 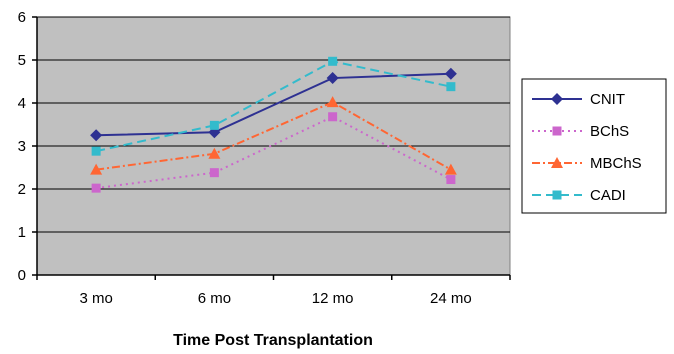 I want to click on series-line-mbchs, so click(x=273, y=136).